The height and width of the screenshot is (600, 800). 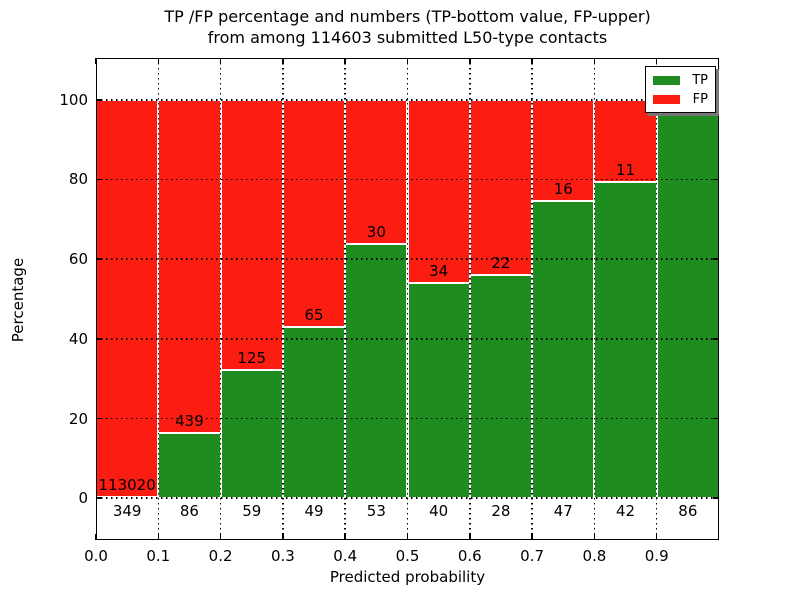 I want to click on tp-count-label-2: 59, so click(x=252, y=511).